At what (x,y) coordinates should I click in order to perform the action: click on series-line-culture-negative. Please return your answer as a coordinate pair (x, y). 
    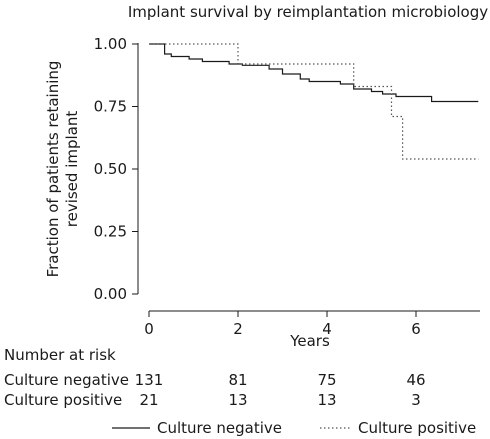
    Looking at the image, I should click on (314, 73).